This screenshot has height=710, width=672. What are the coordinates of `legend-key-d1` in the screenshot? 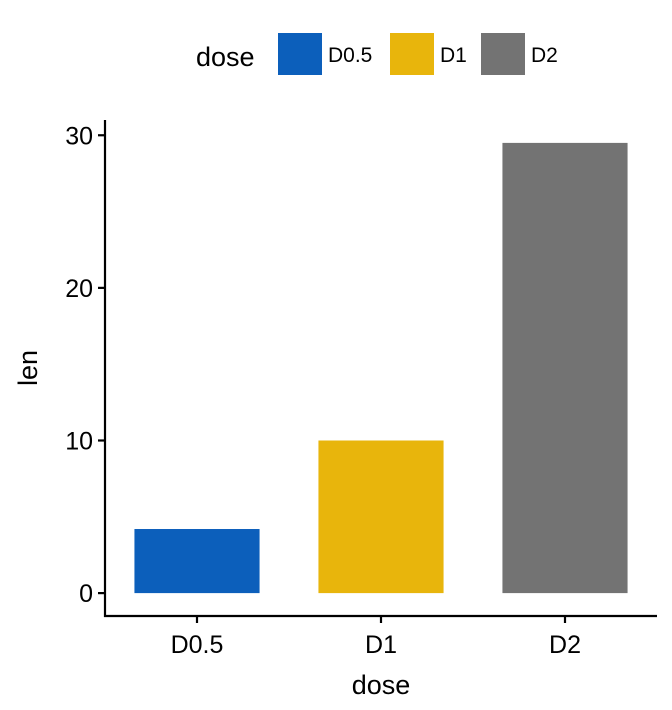 It's located at (412, 54).